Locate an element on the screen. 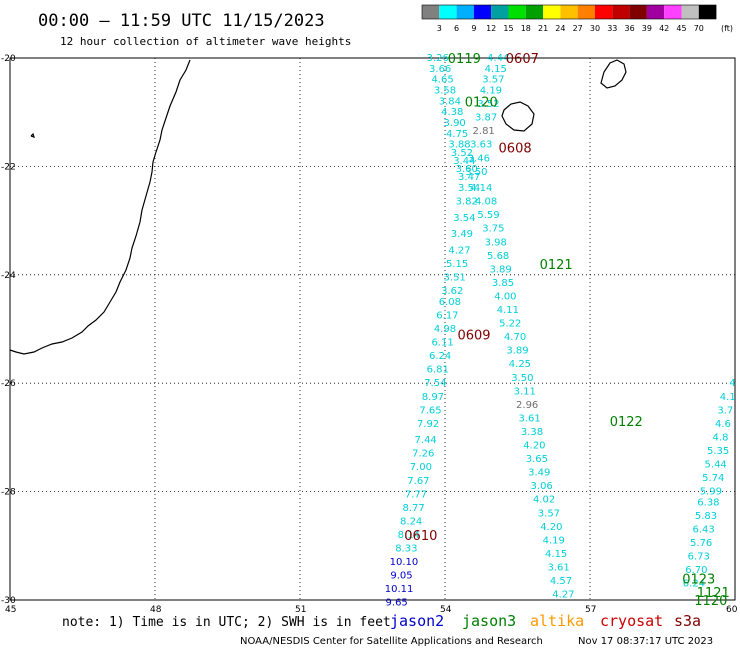  swh-value: 3.75 is located at coordinates (493, 229).